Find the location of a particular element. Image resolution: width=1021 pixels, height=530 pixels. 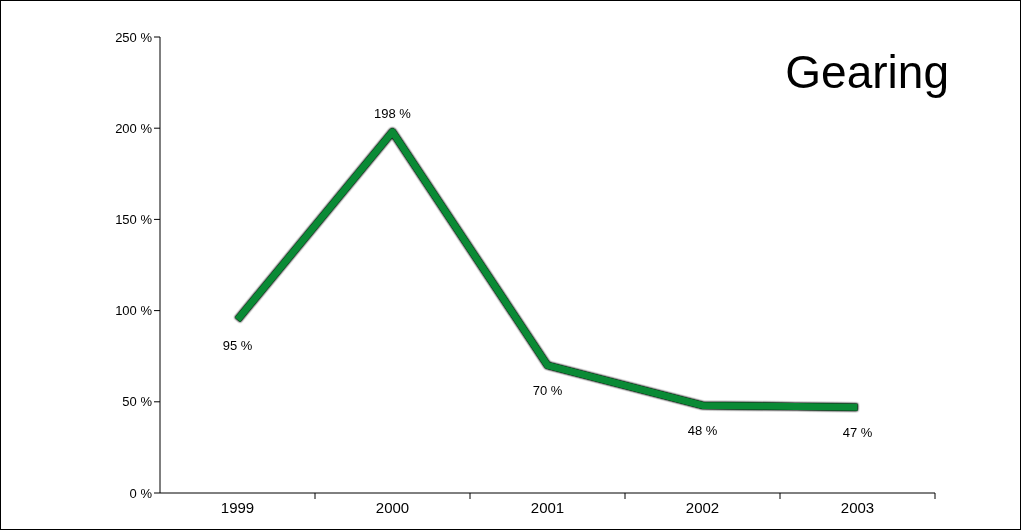

y-tick-label: 50 % is located at coordinates (137, 402).